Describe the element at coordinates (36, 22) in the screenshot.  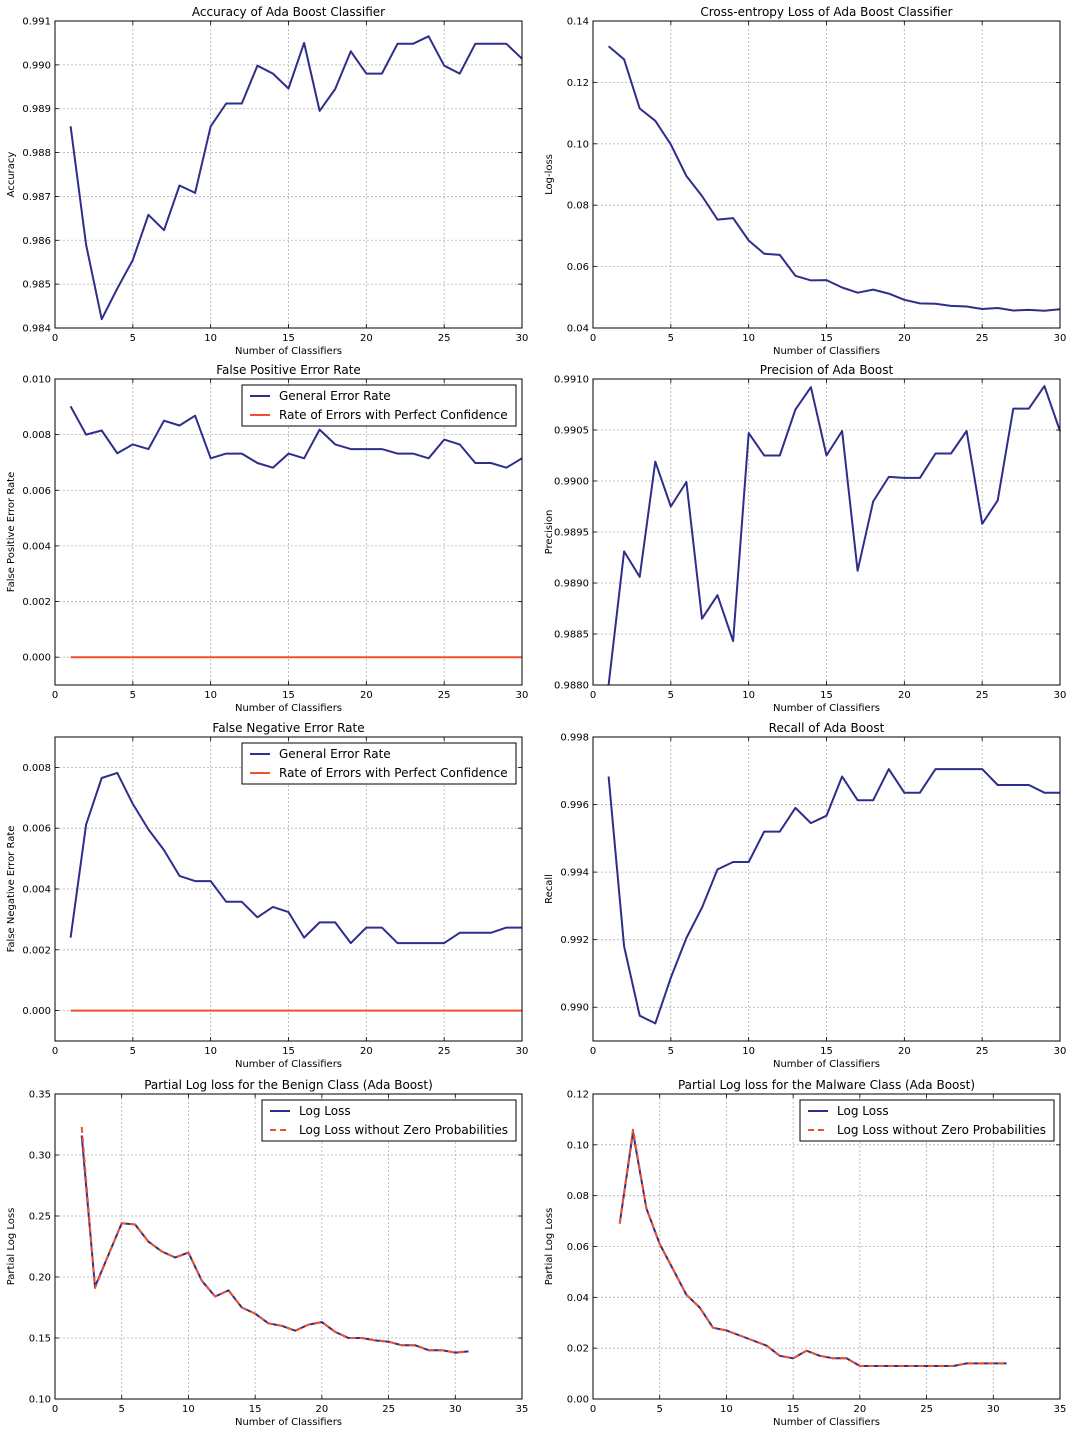
I see `y-tick-label: 0.991` at that location.